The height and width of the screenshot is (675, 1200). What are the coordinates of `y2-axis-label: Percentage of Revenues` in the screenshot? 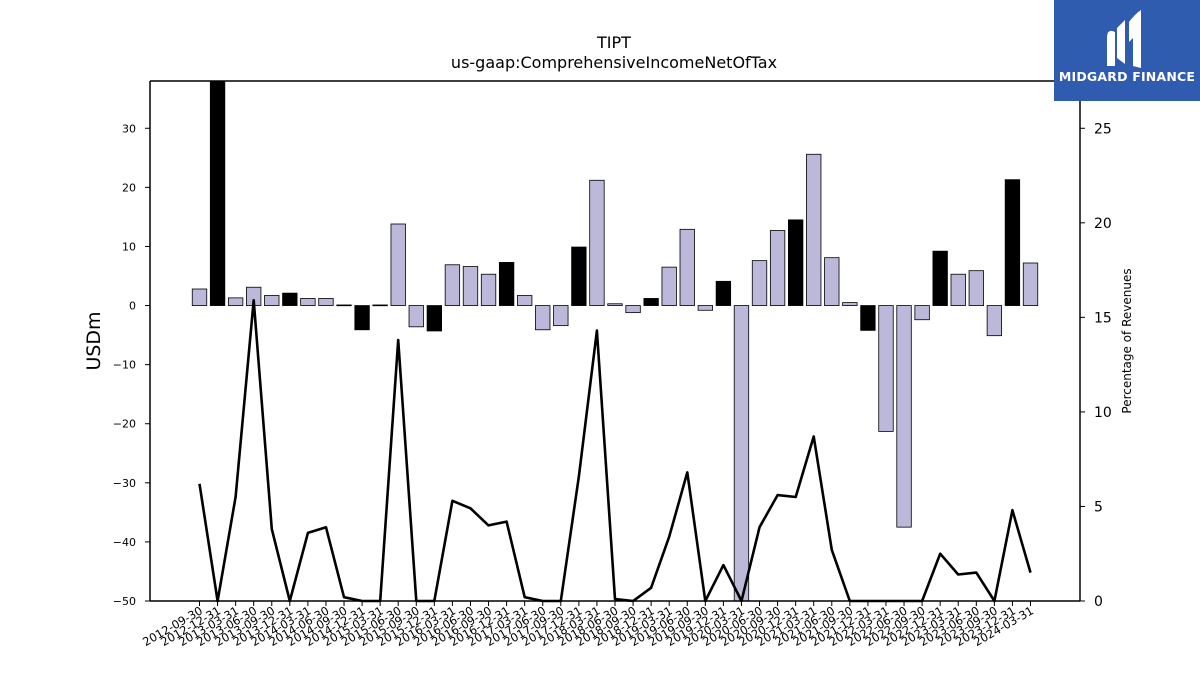 It's located at (1127, 340).